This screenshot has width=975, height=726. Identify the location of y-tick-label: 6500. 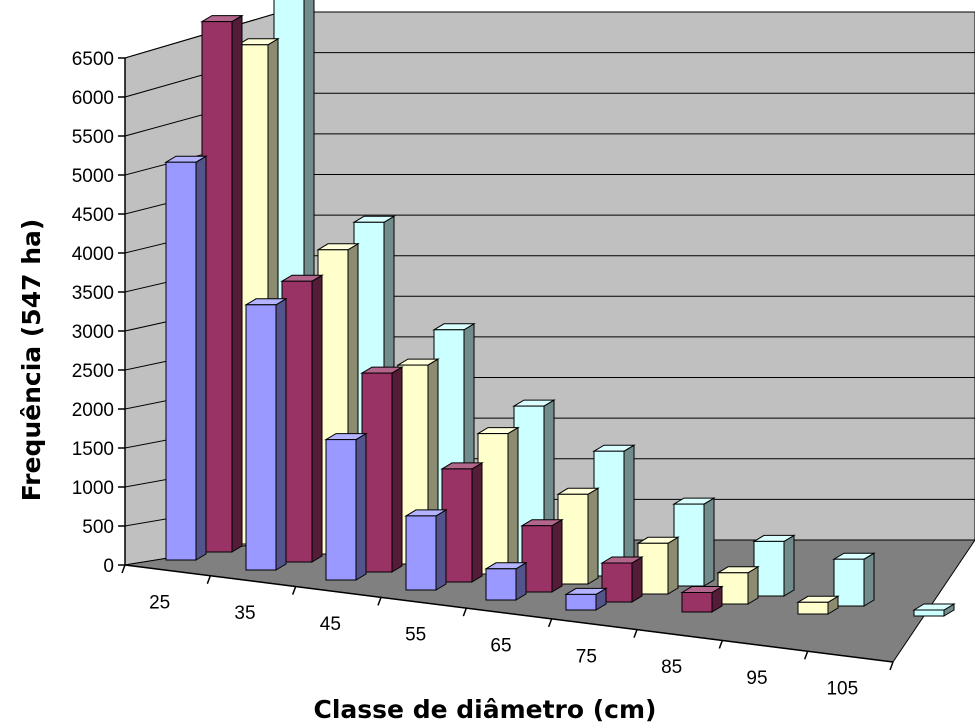
(93, 59).